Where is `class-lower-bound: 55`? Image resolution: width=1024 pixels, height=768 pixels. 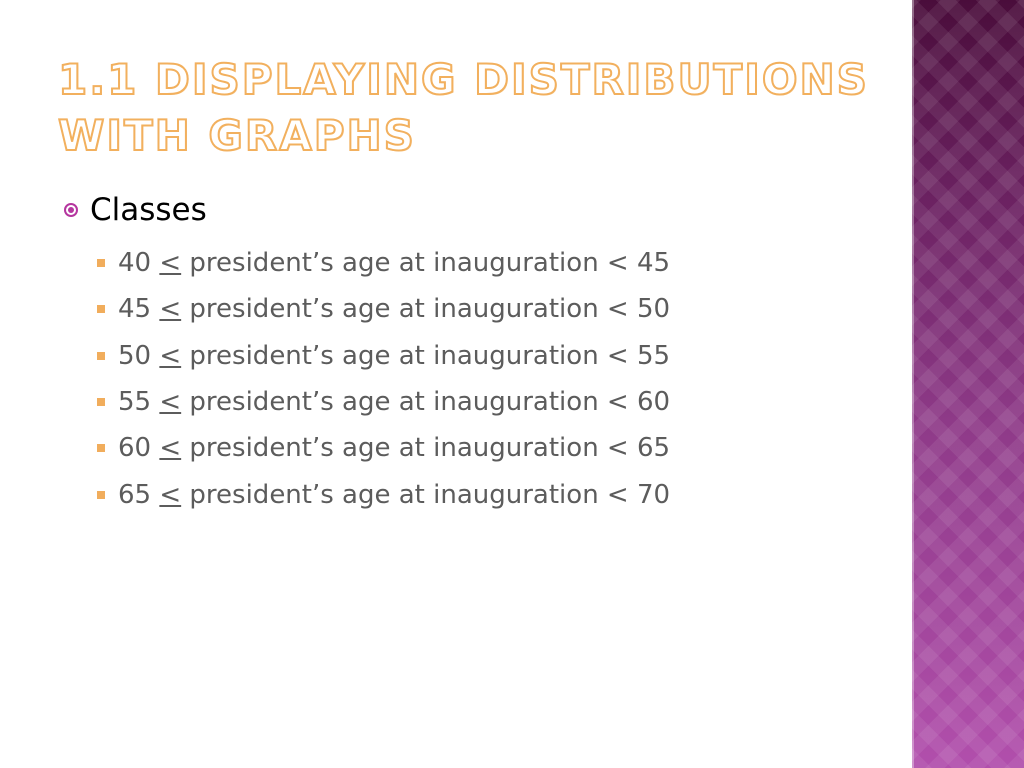
class-lower-bound: 55 is located at coordinates (135, 402).